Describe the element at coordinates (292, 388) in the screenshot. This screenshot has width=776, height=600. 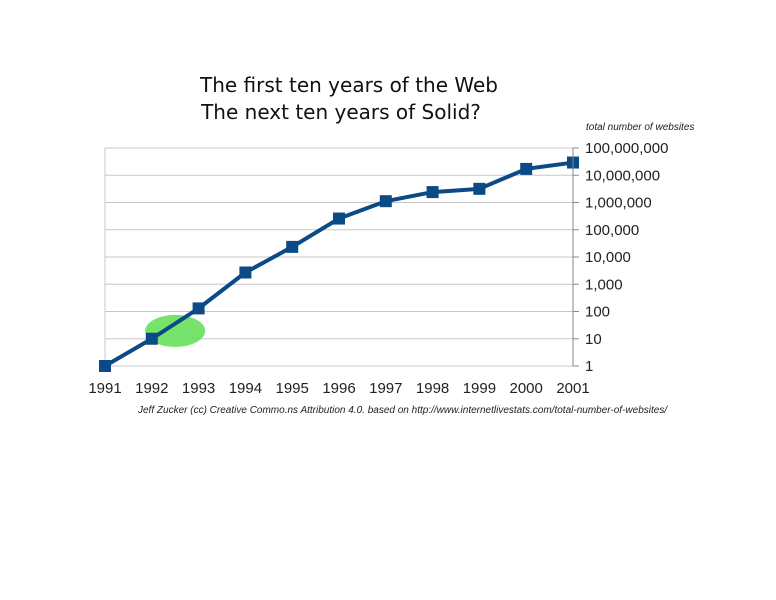
I see `x-tick-label: 1995` at that location.